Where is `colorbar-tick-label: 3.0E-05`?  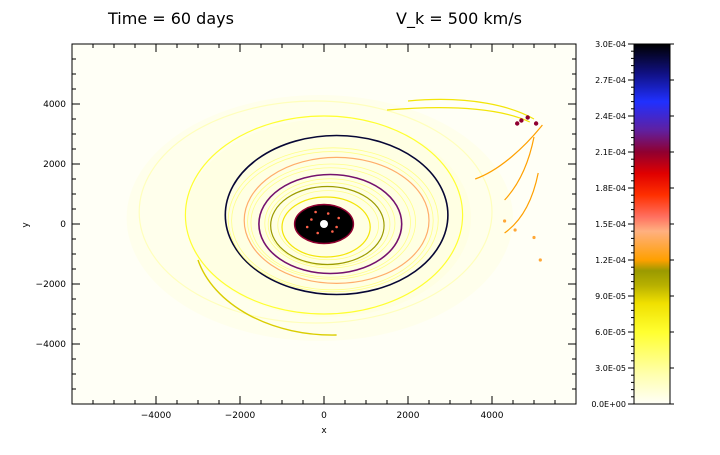
colorbar-tick-label: 3.0E-05 is located at coordinates (610, 368).